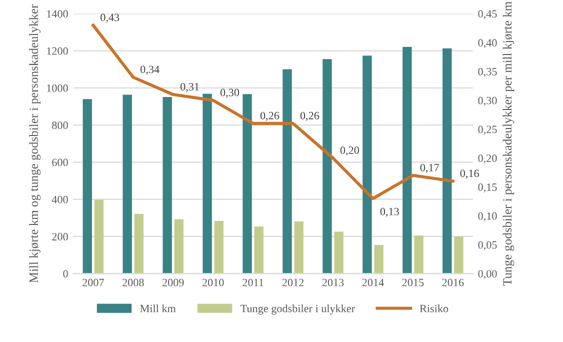 Image resolution: width=563 pixels, height=342 pixels. Describe the element at coordinates (150, 70) in the screenshot. I see `data-label: 0,34` at that location.